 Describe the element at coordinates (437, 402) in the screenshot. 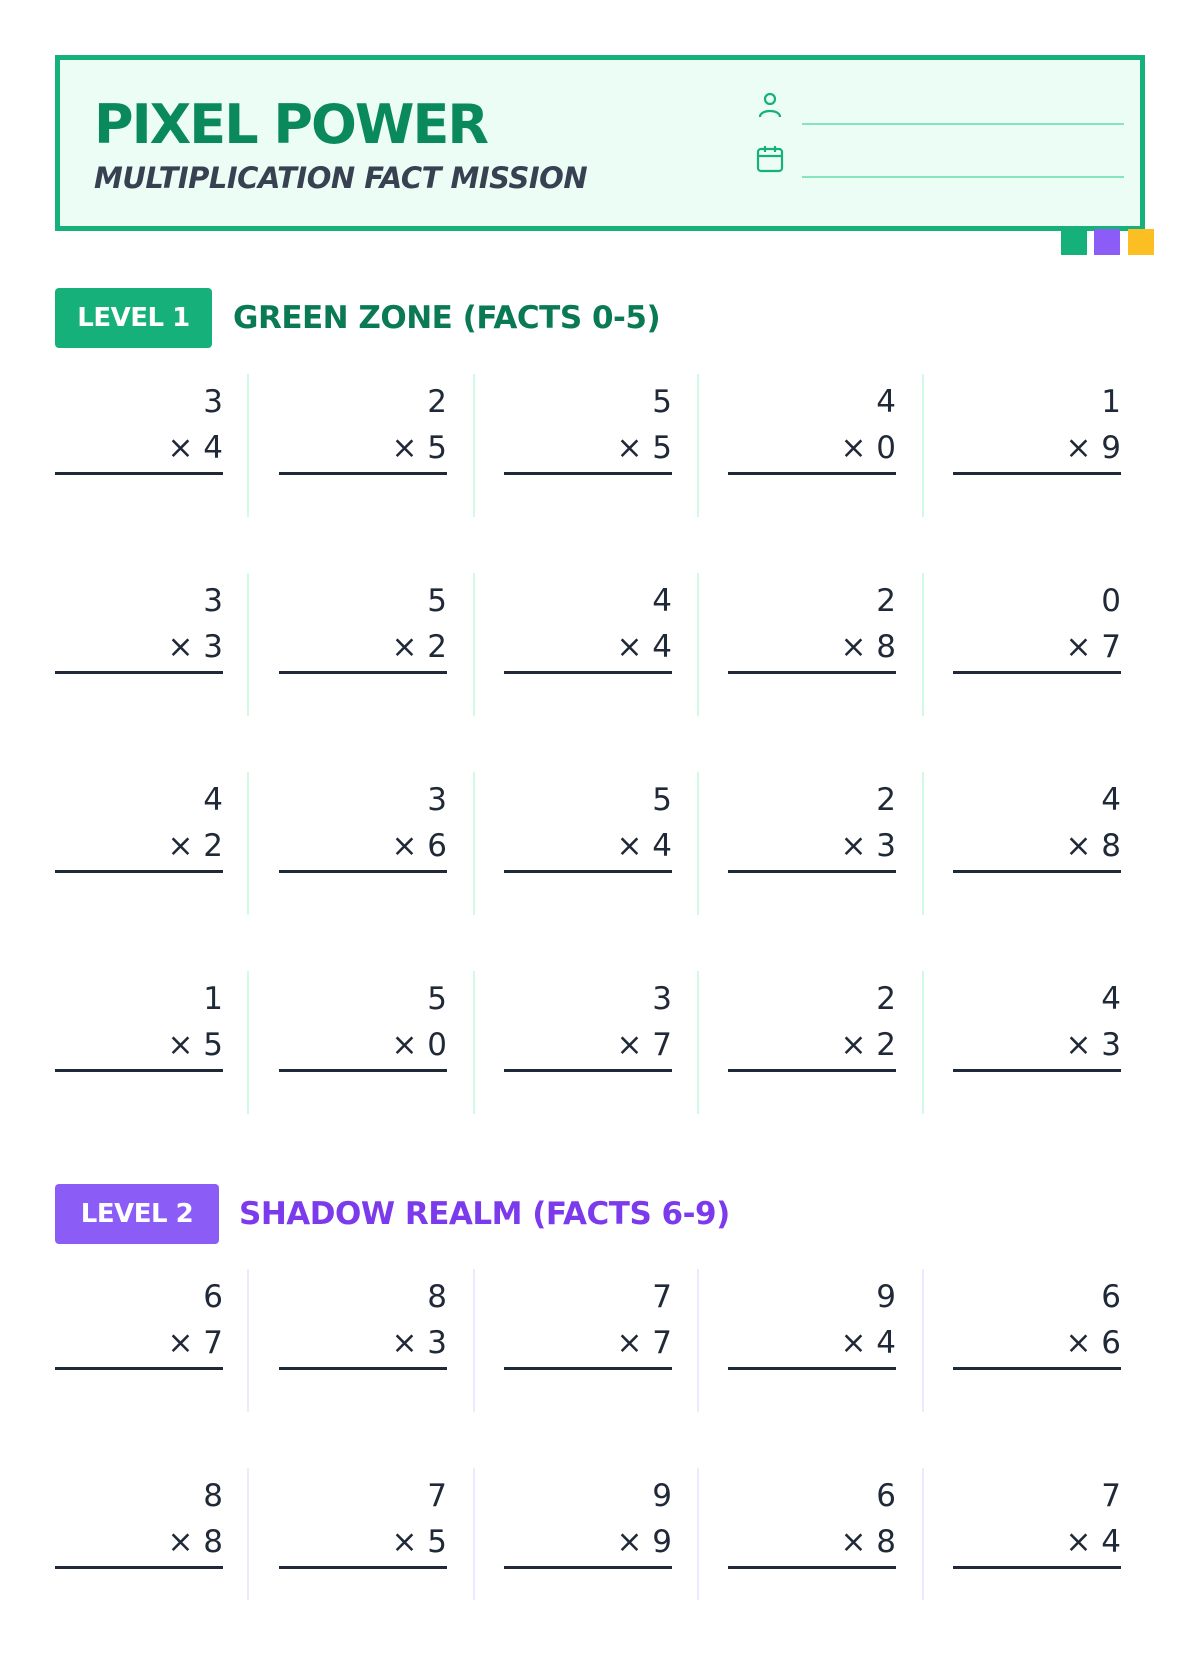

I see `multiplicand: 2` at that location.